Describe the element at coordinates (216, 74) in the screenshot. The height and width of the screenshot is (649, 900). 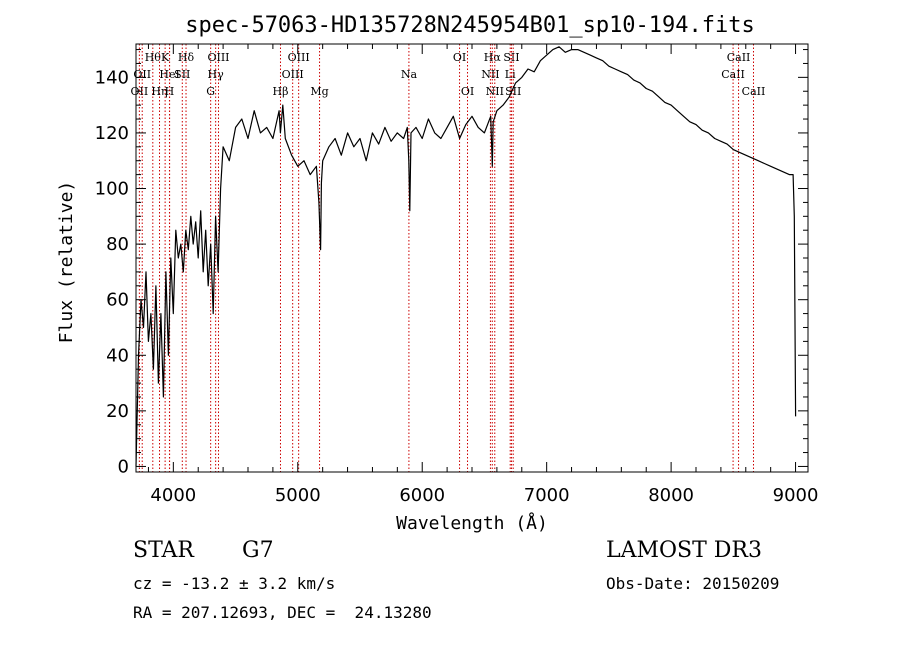
I see `line-marker-label: Hγ` at that location.